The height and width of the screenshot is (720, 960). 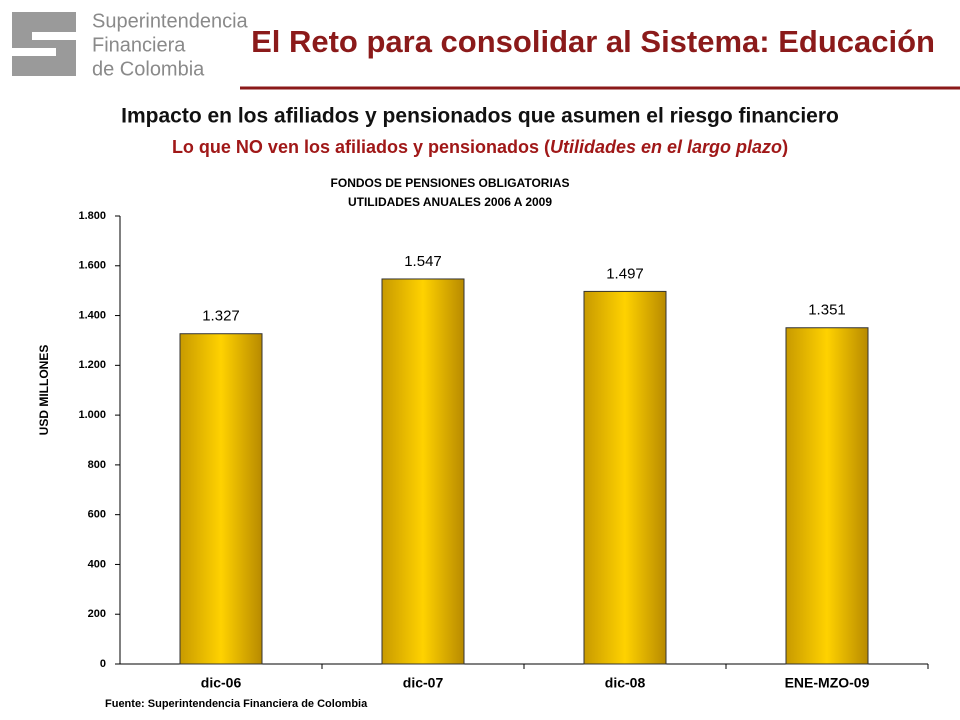 What do you see at coordinates (92, 266) in the screenshot?
I see `y-tick-label: 1.600` at bounding box center [92, 266].